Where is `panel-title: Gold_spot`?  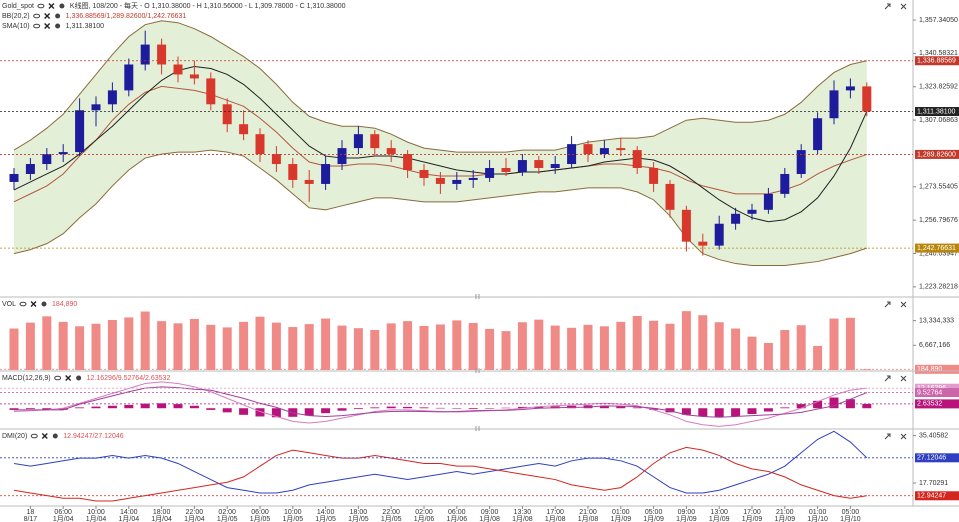
panel-title: Gold_spot is located at coordinates (18, 6).